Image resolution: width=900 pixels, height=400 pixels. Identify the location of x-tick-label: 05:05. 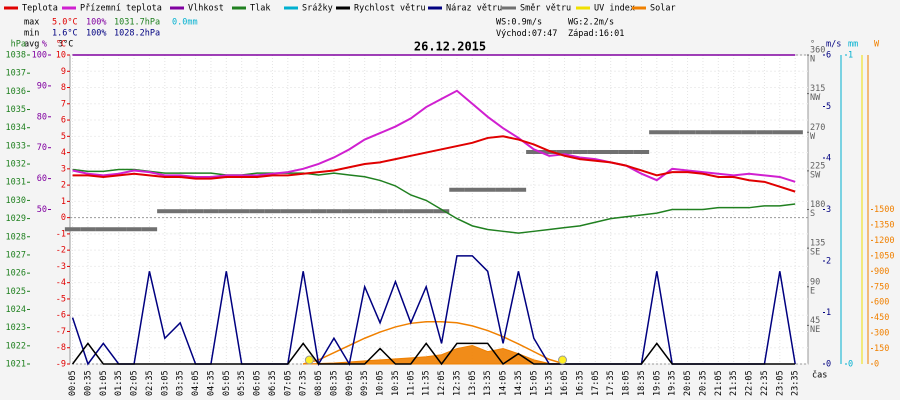
(227, 383).